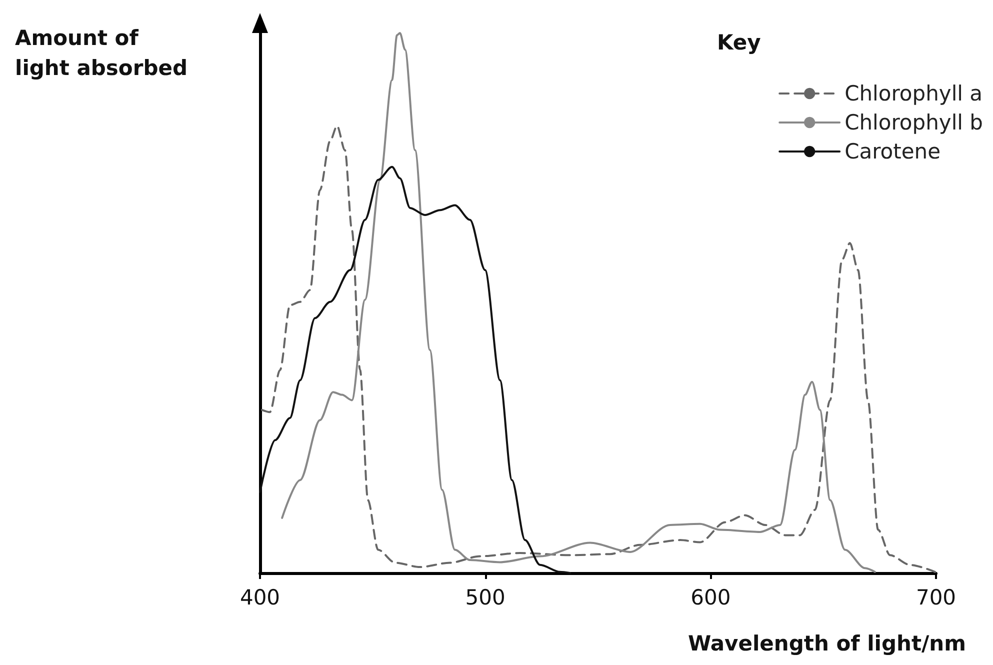  What do you see at coordinates (710, 598) in the screenshot?
I see `x-tick-label: 600` at bounding box center [710, 598].